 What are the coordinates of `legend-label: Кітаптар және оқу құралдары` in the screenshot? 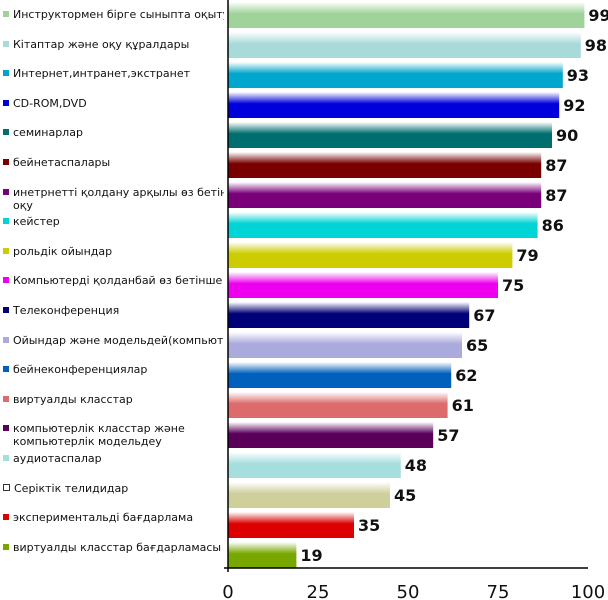 It's located at (101, 44).